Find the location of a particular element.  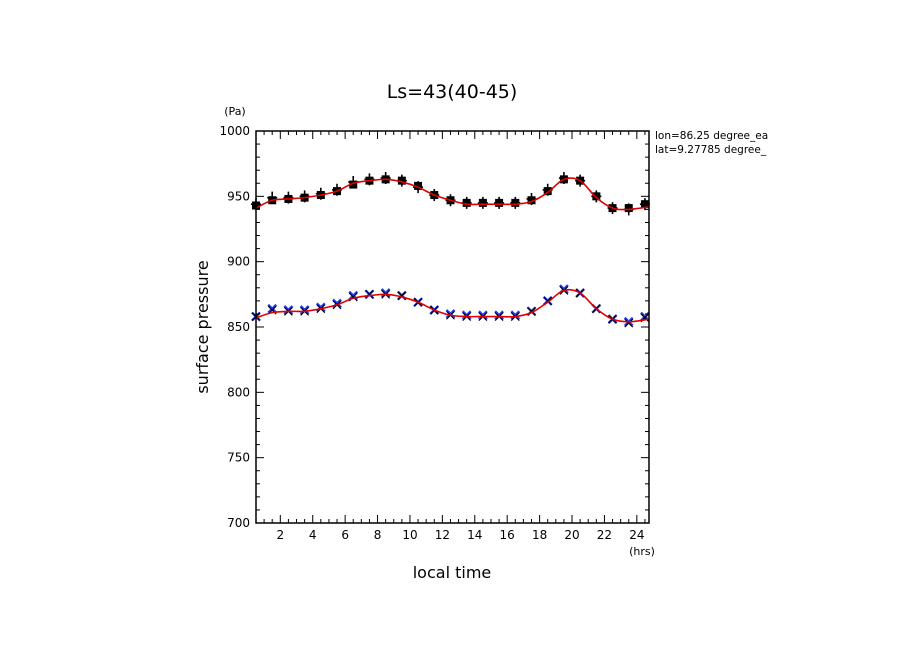

y-tick-label: 850 is located at coordinates (238, 327).